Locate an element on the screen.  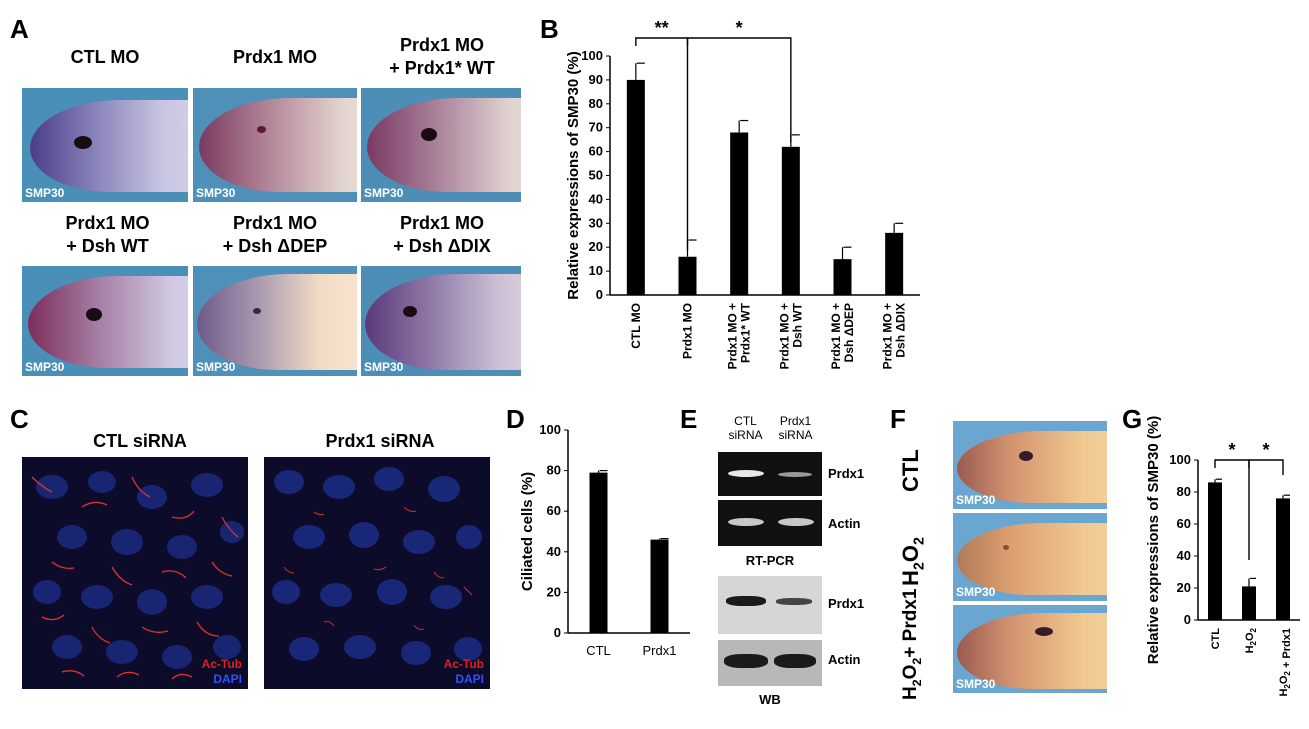
a-title-5b: + Dsh ΔDEP is located at coordinates (275, 246).